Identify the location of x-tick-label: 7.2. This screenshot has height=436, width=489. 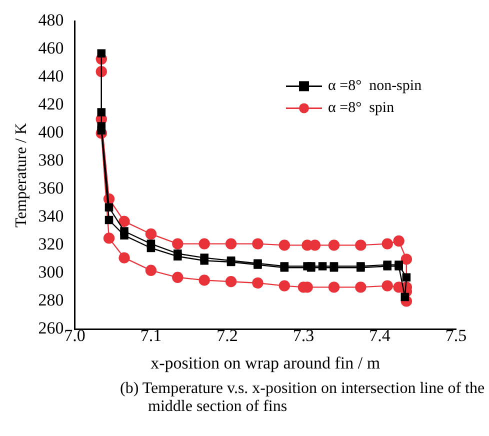
(227, 335).